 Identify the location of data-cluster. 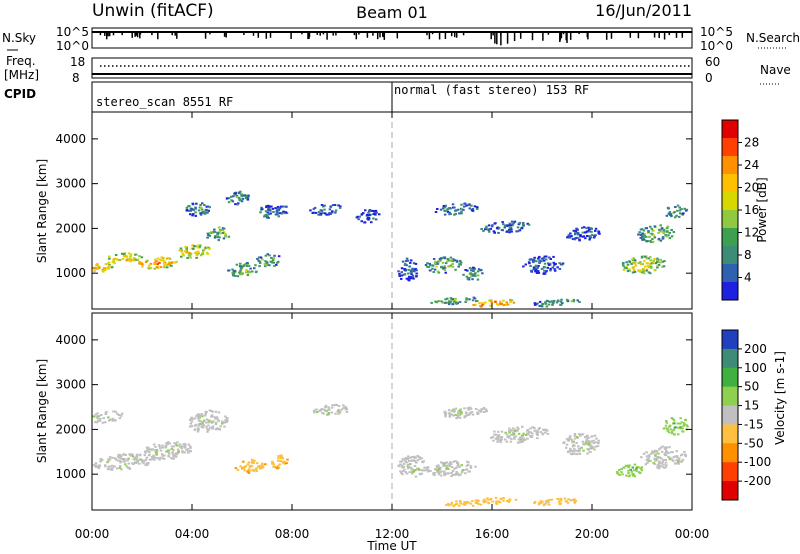
(158, 263).